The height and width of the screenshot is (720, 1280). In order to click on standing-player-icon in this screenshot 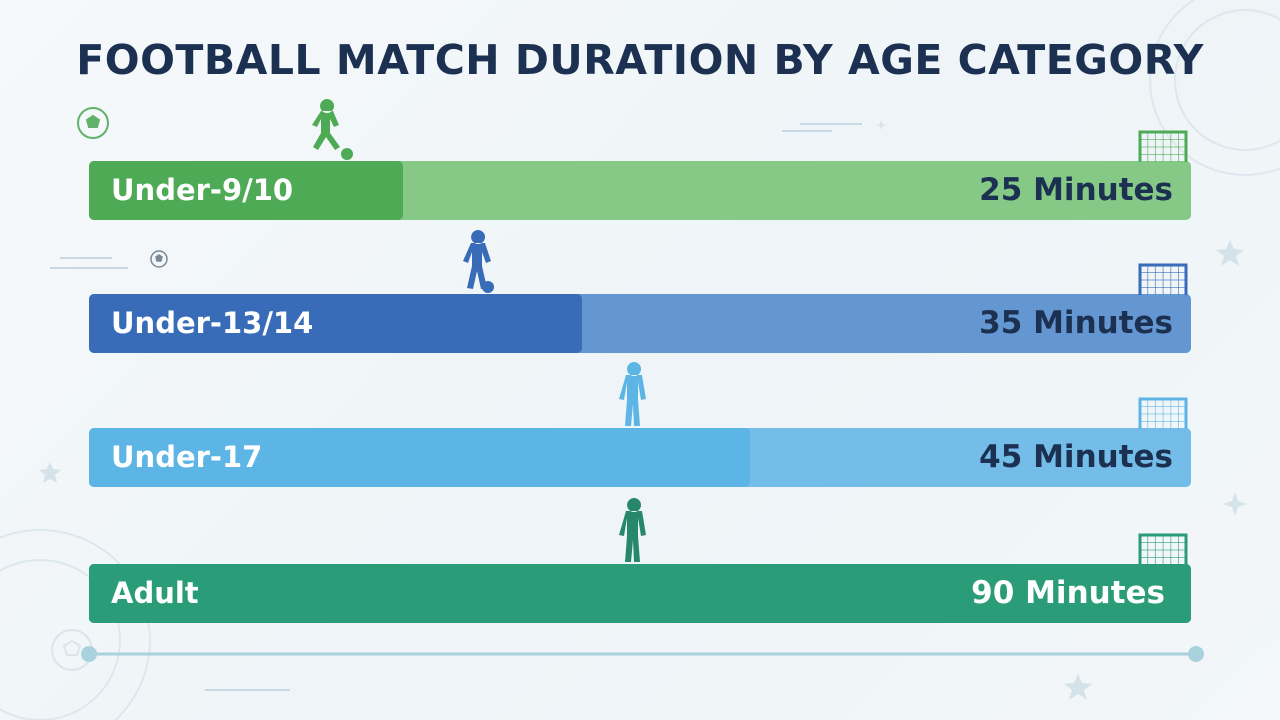, I will do `click(634, 395)`.